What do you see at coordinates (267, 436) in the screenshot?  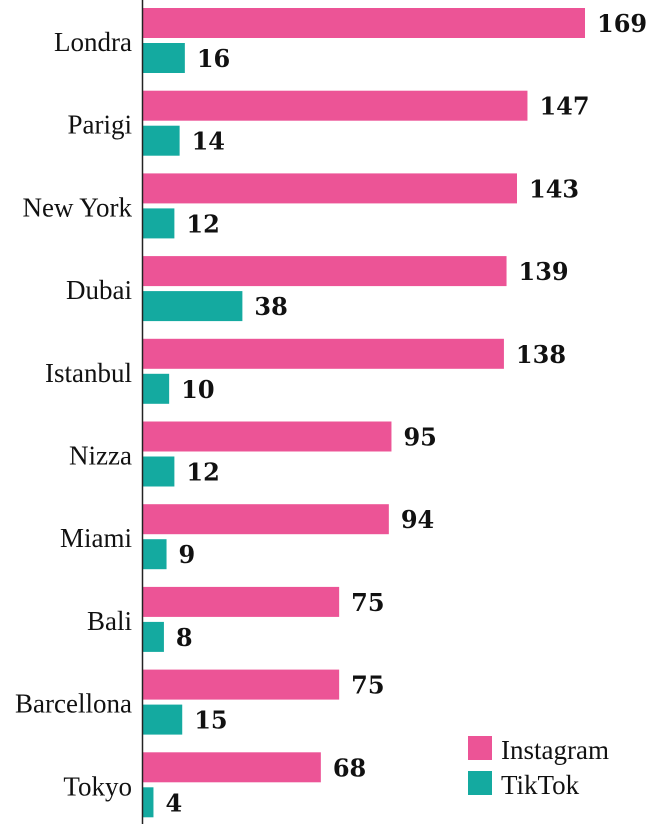 I see `bar-instagram-nizza` at bounding box center [267, 436].